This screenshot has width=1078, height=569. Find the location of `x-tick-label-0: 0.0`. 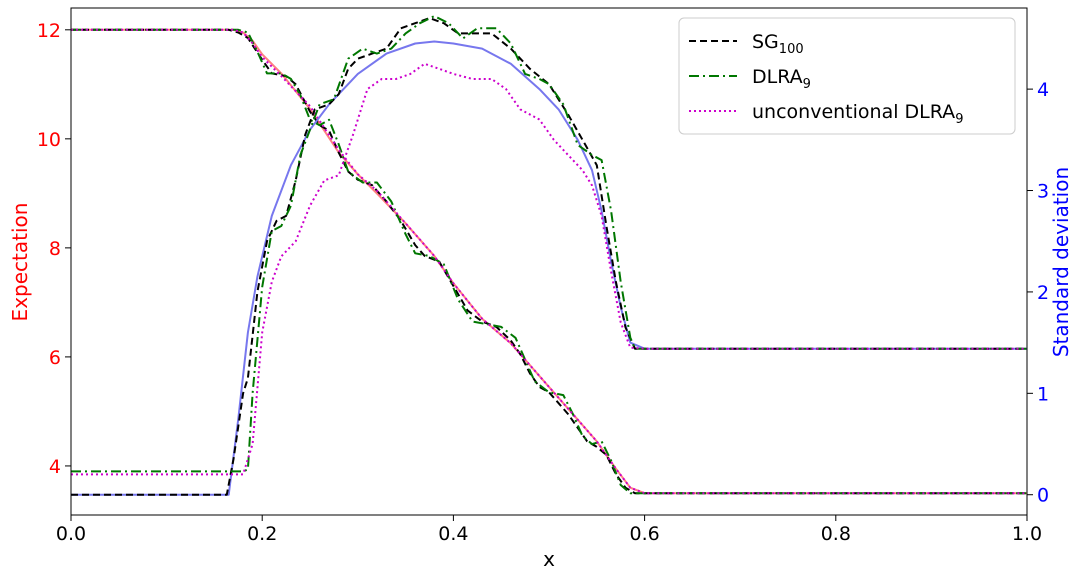

x-tick-label-0: 0.0 is located at coordinates (71, 534).